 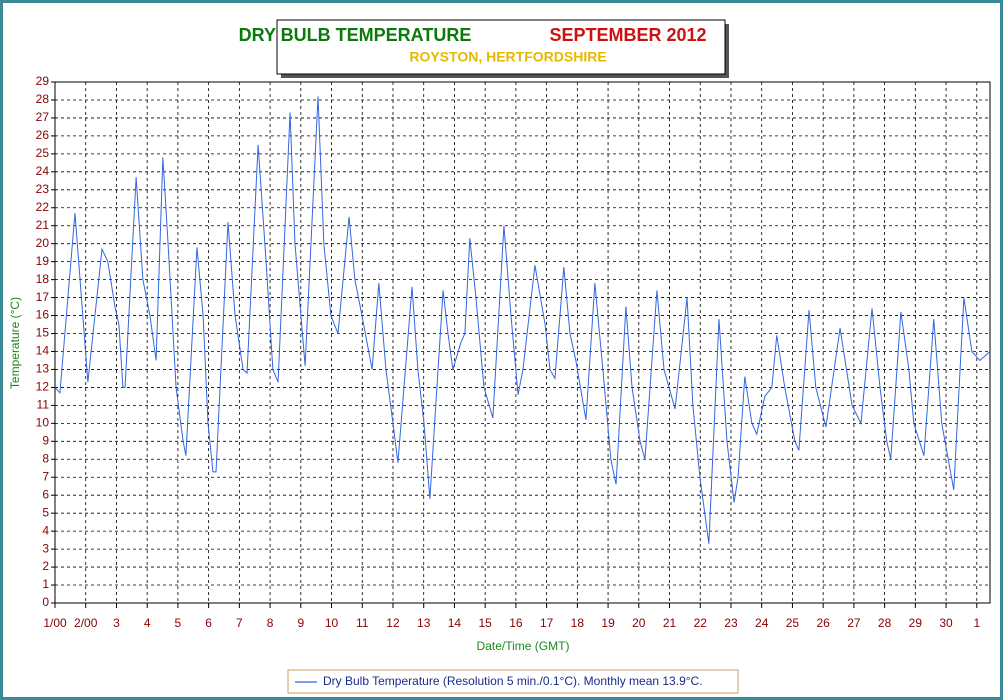 What do you see at coordinates (45, 602) in the screenshot?
I see `y-tick-label: 0` at bounding box center [45, 602].